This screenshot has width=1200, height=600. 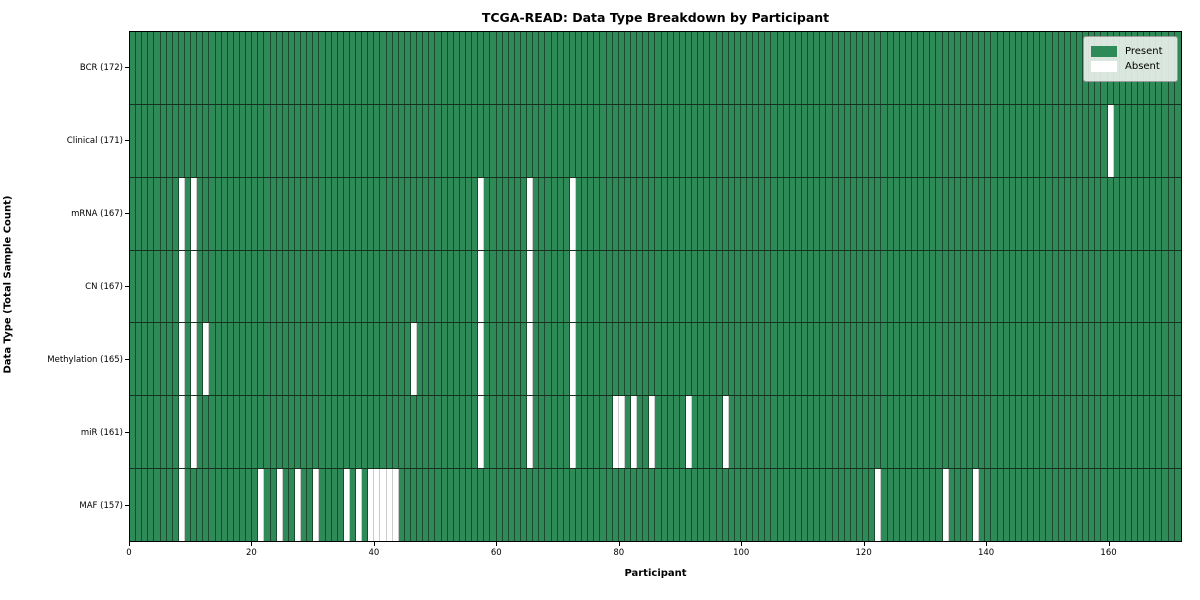 I want to click on legend: Present Absent, so click(x=1130, y=59).